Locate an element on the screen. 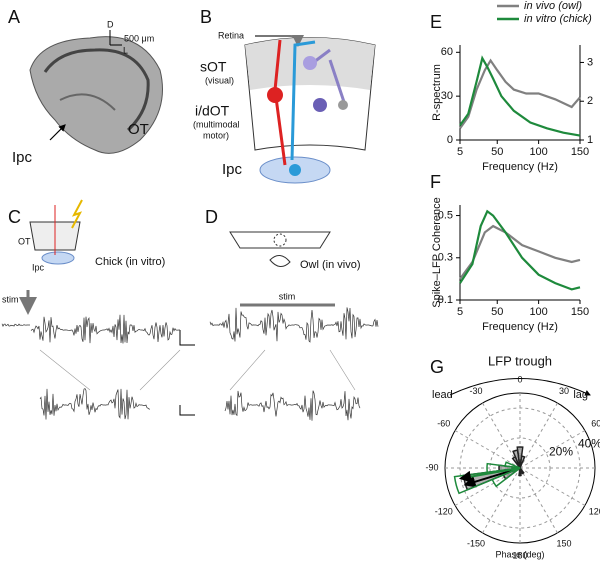 Image resolution: width=600 pixels, height=565 pixels. label: Retina is located at coordinates (231, 35).